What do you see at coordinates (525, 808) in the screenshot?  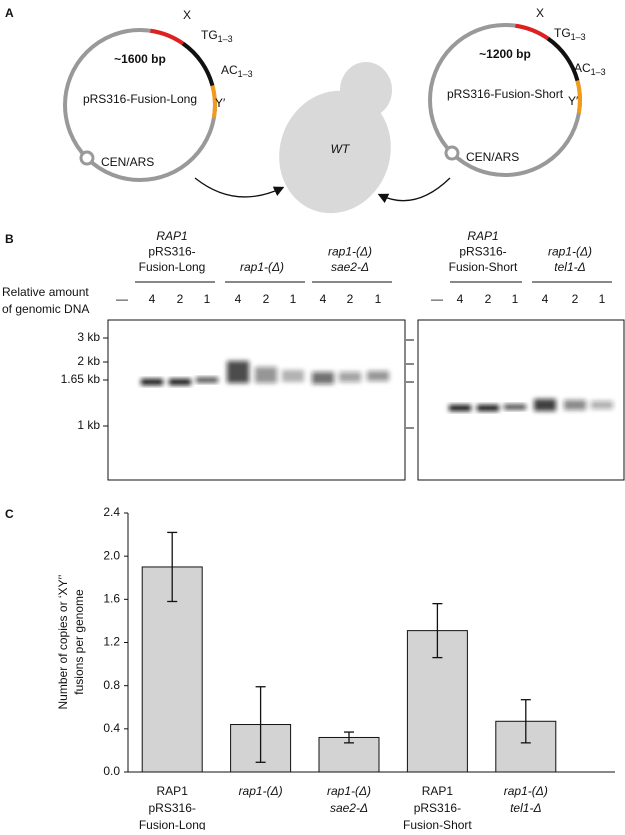 I see `x-tick-label: tel1-Δ` at bounding box center [525, 808].